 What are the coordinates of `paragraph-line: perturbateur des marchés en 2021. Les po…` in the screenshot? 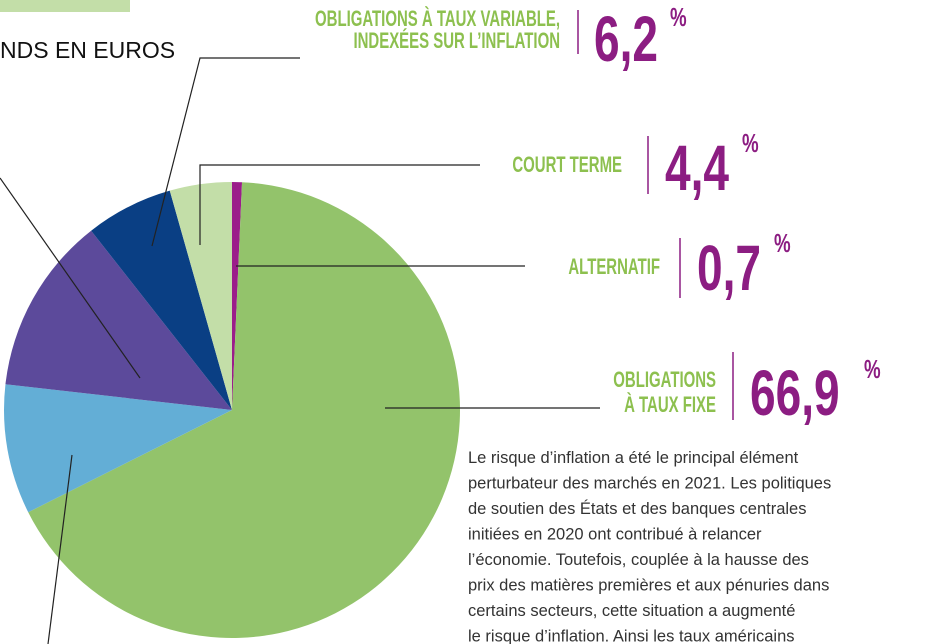 It's located at (649, 484).